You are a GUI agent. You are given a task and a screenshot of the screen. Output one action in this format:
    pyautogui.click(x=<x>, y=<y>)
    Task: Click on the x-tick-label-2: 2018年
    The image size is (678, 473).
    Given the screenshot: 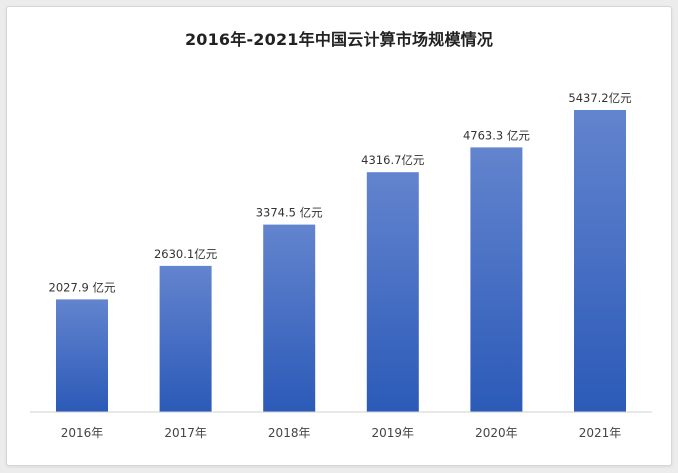 What is the action you would take?
    pyautogui.click(x=289, y=433)
    